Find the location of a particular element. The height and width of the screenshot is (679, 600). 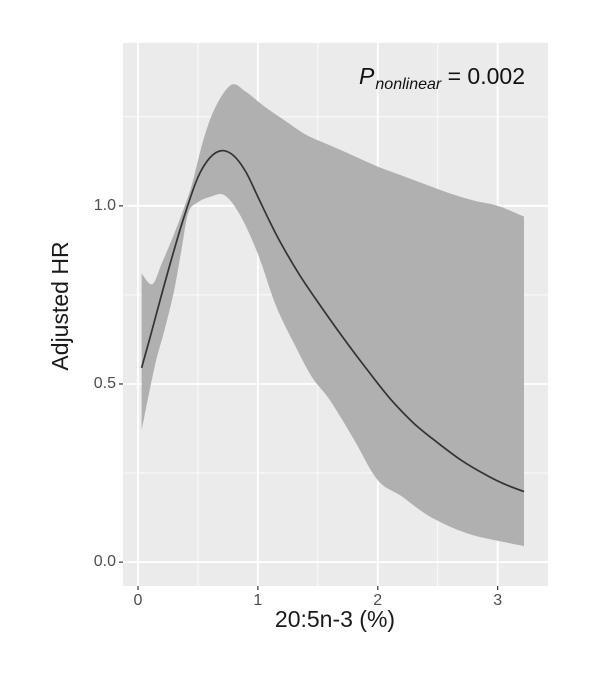

x-axis-title: 20:5n-3 (%) is located at coordinates (335, 619).